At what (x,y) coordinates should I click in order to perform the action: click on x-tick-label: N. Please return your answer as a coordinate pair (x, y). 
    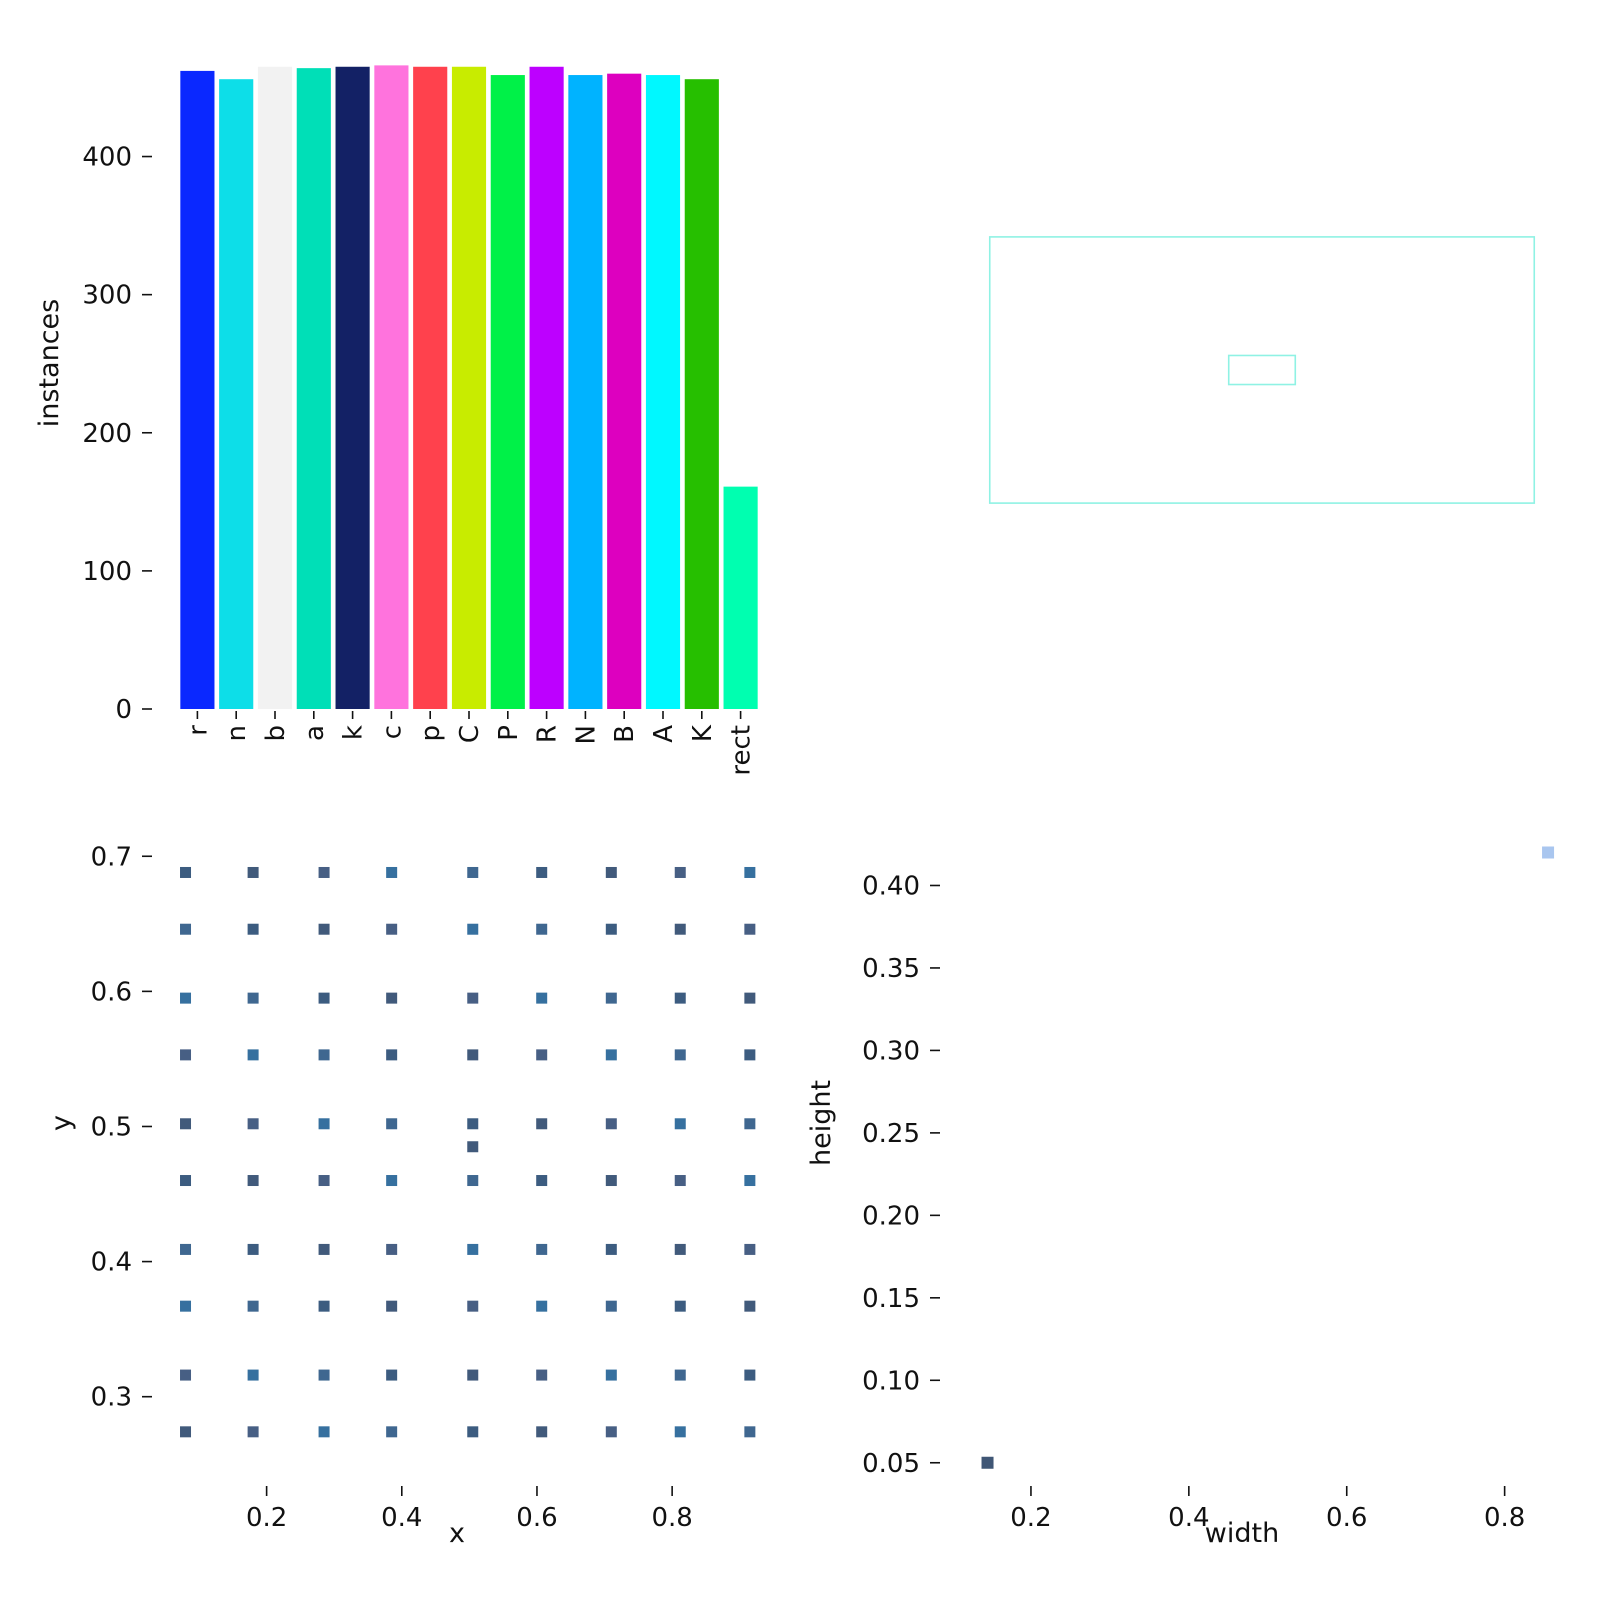
    Looking at the image, I should click on (586, 734).